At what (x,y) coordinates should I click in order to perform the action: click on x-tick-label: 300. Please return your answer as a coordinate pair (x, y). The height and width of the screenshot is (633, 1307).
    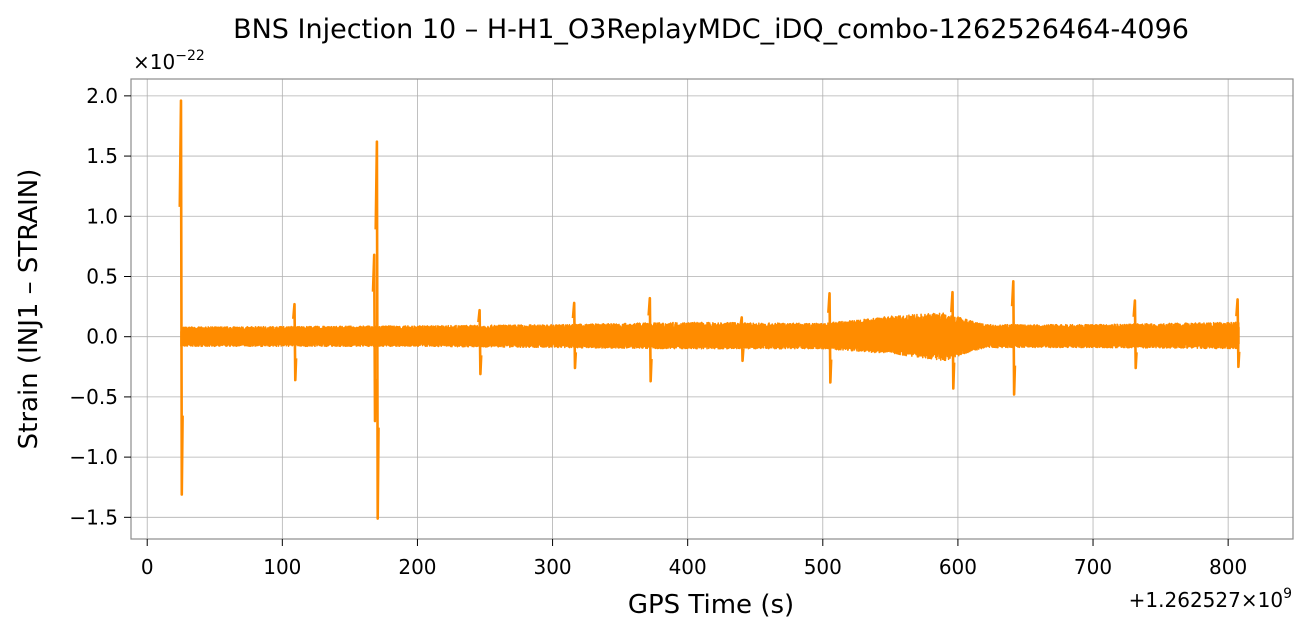
    Looking at the image, I should click on (552, 567).